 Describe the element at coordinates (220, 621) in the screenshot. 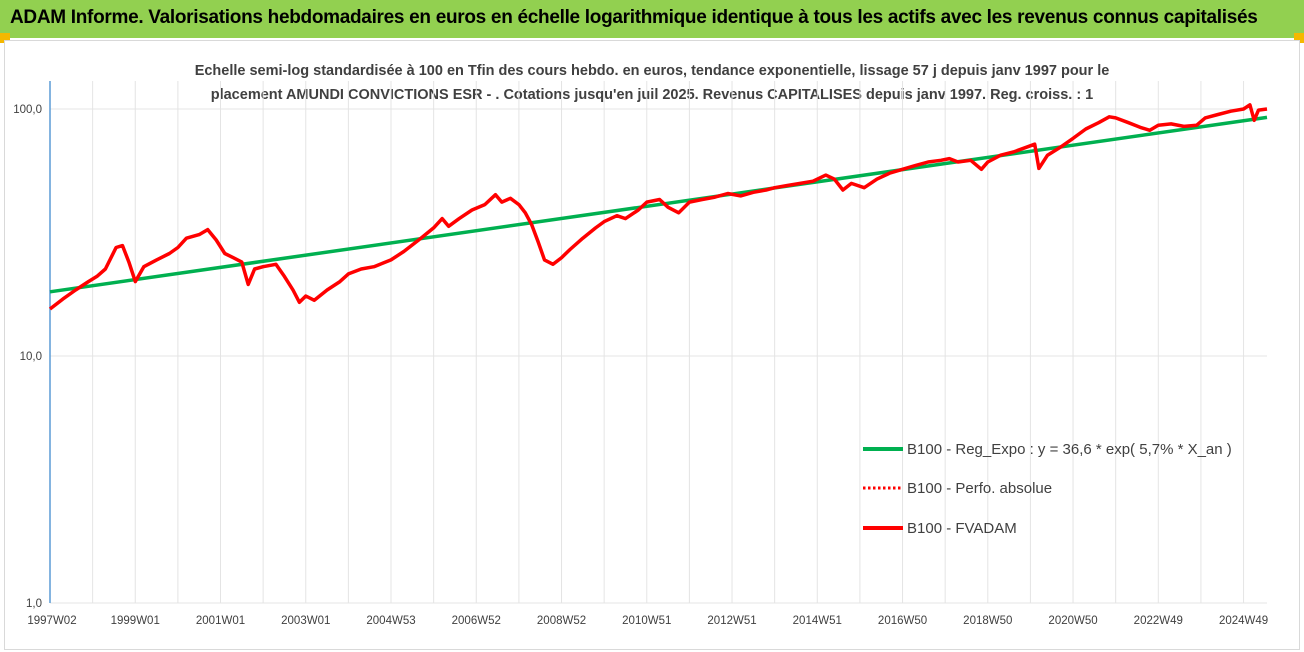

I see `x-tick-label: 2001W01` at that location.